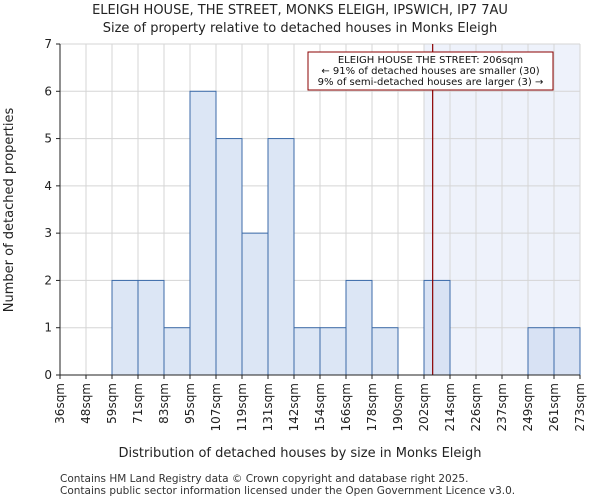 This screenshot has height=500, width=600. I want to click on x-tick-label-190sqm: 190sqm, so click(398, 407).